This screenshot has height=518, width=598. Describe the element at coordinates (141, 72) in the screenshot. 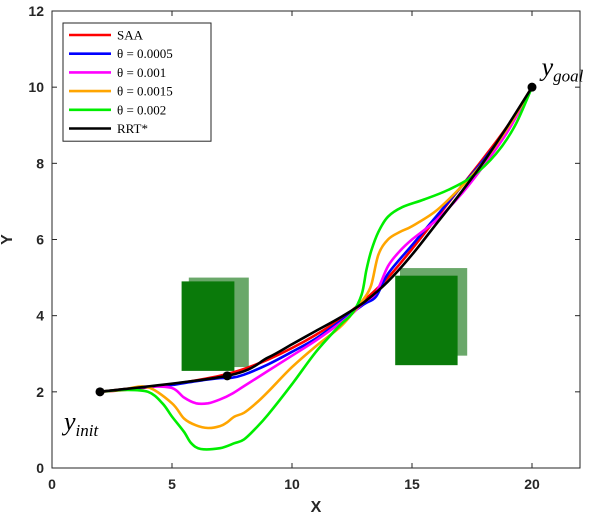

I see `legend-label-2: θ = 0.001` at that location.